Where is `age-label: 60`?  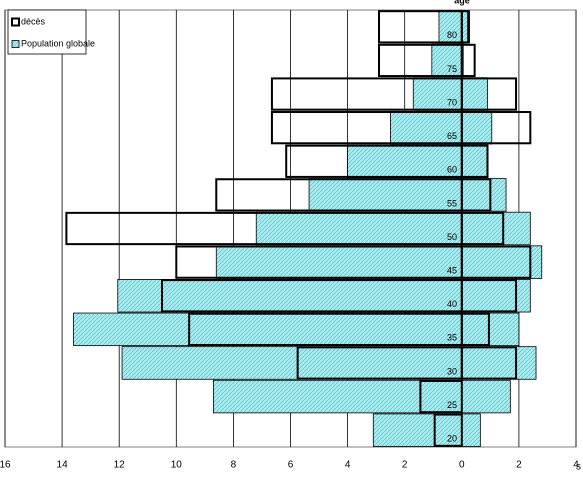
age-label: 60 is located at coordinates (452, 170).